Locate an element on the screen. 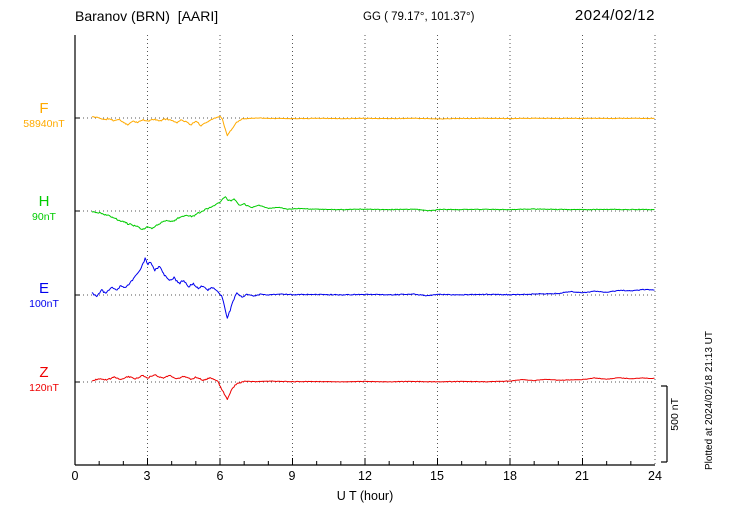  x-tick-12: 12 is located at coordinates (365, 476).